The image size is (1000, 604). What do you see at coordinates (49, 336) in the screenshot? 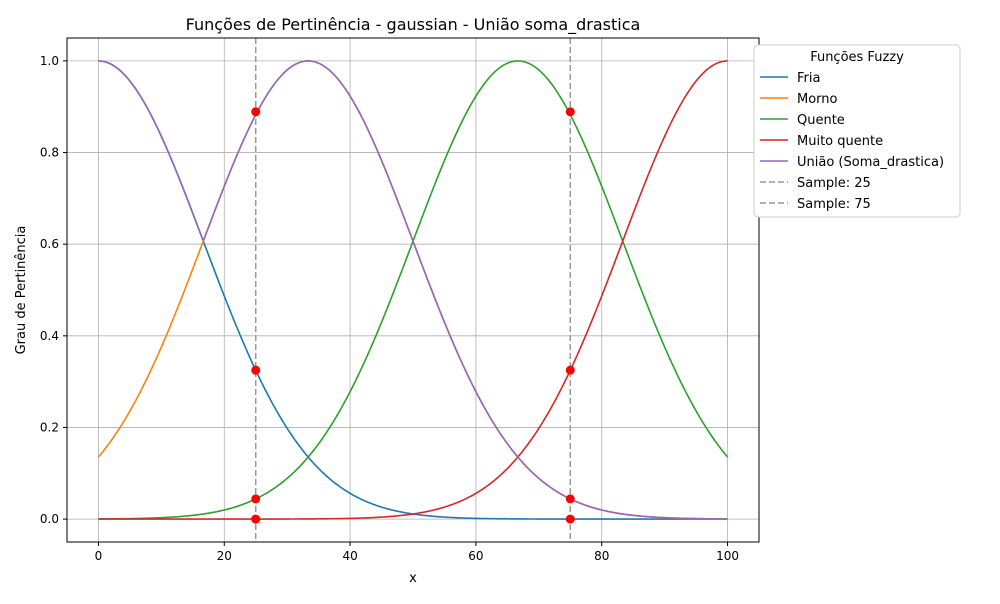
I see `y-tick-label: 0.4` at bounding box center [49, 336].